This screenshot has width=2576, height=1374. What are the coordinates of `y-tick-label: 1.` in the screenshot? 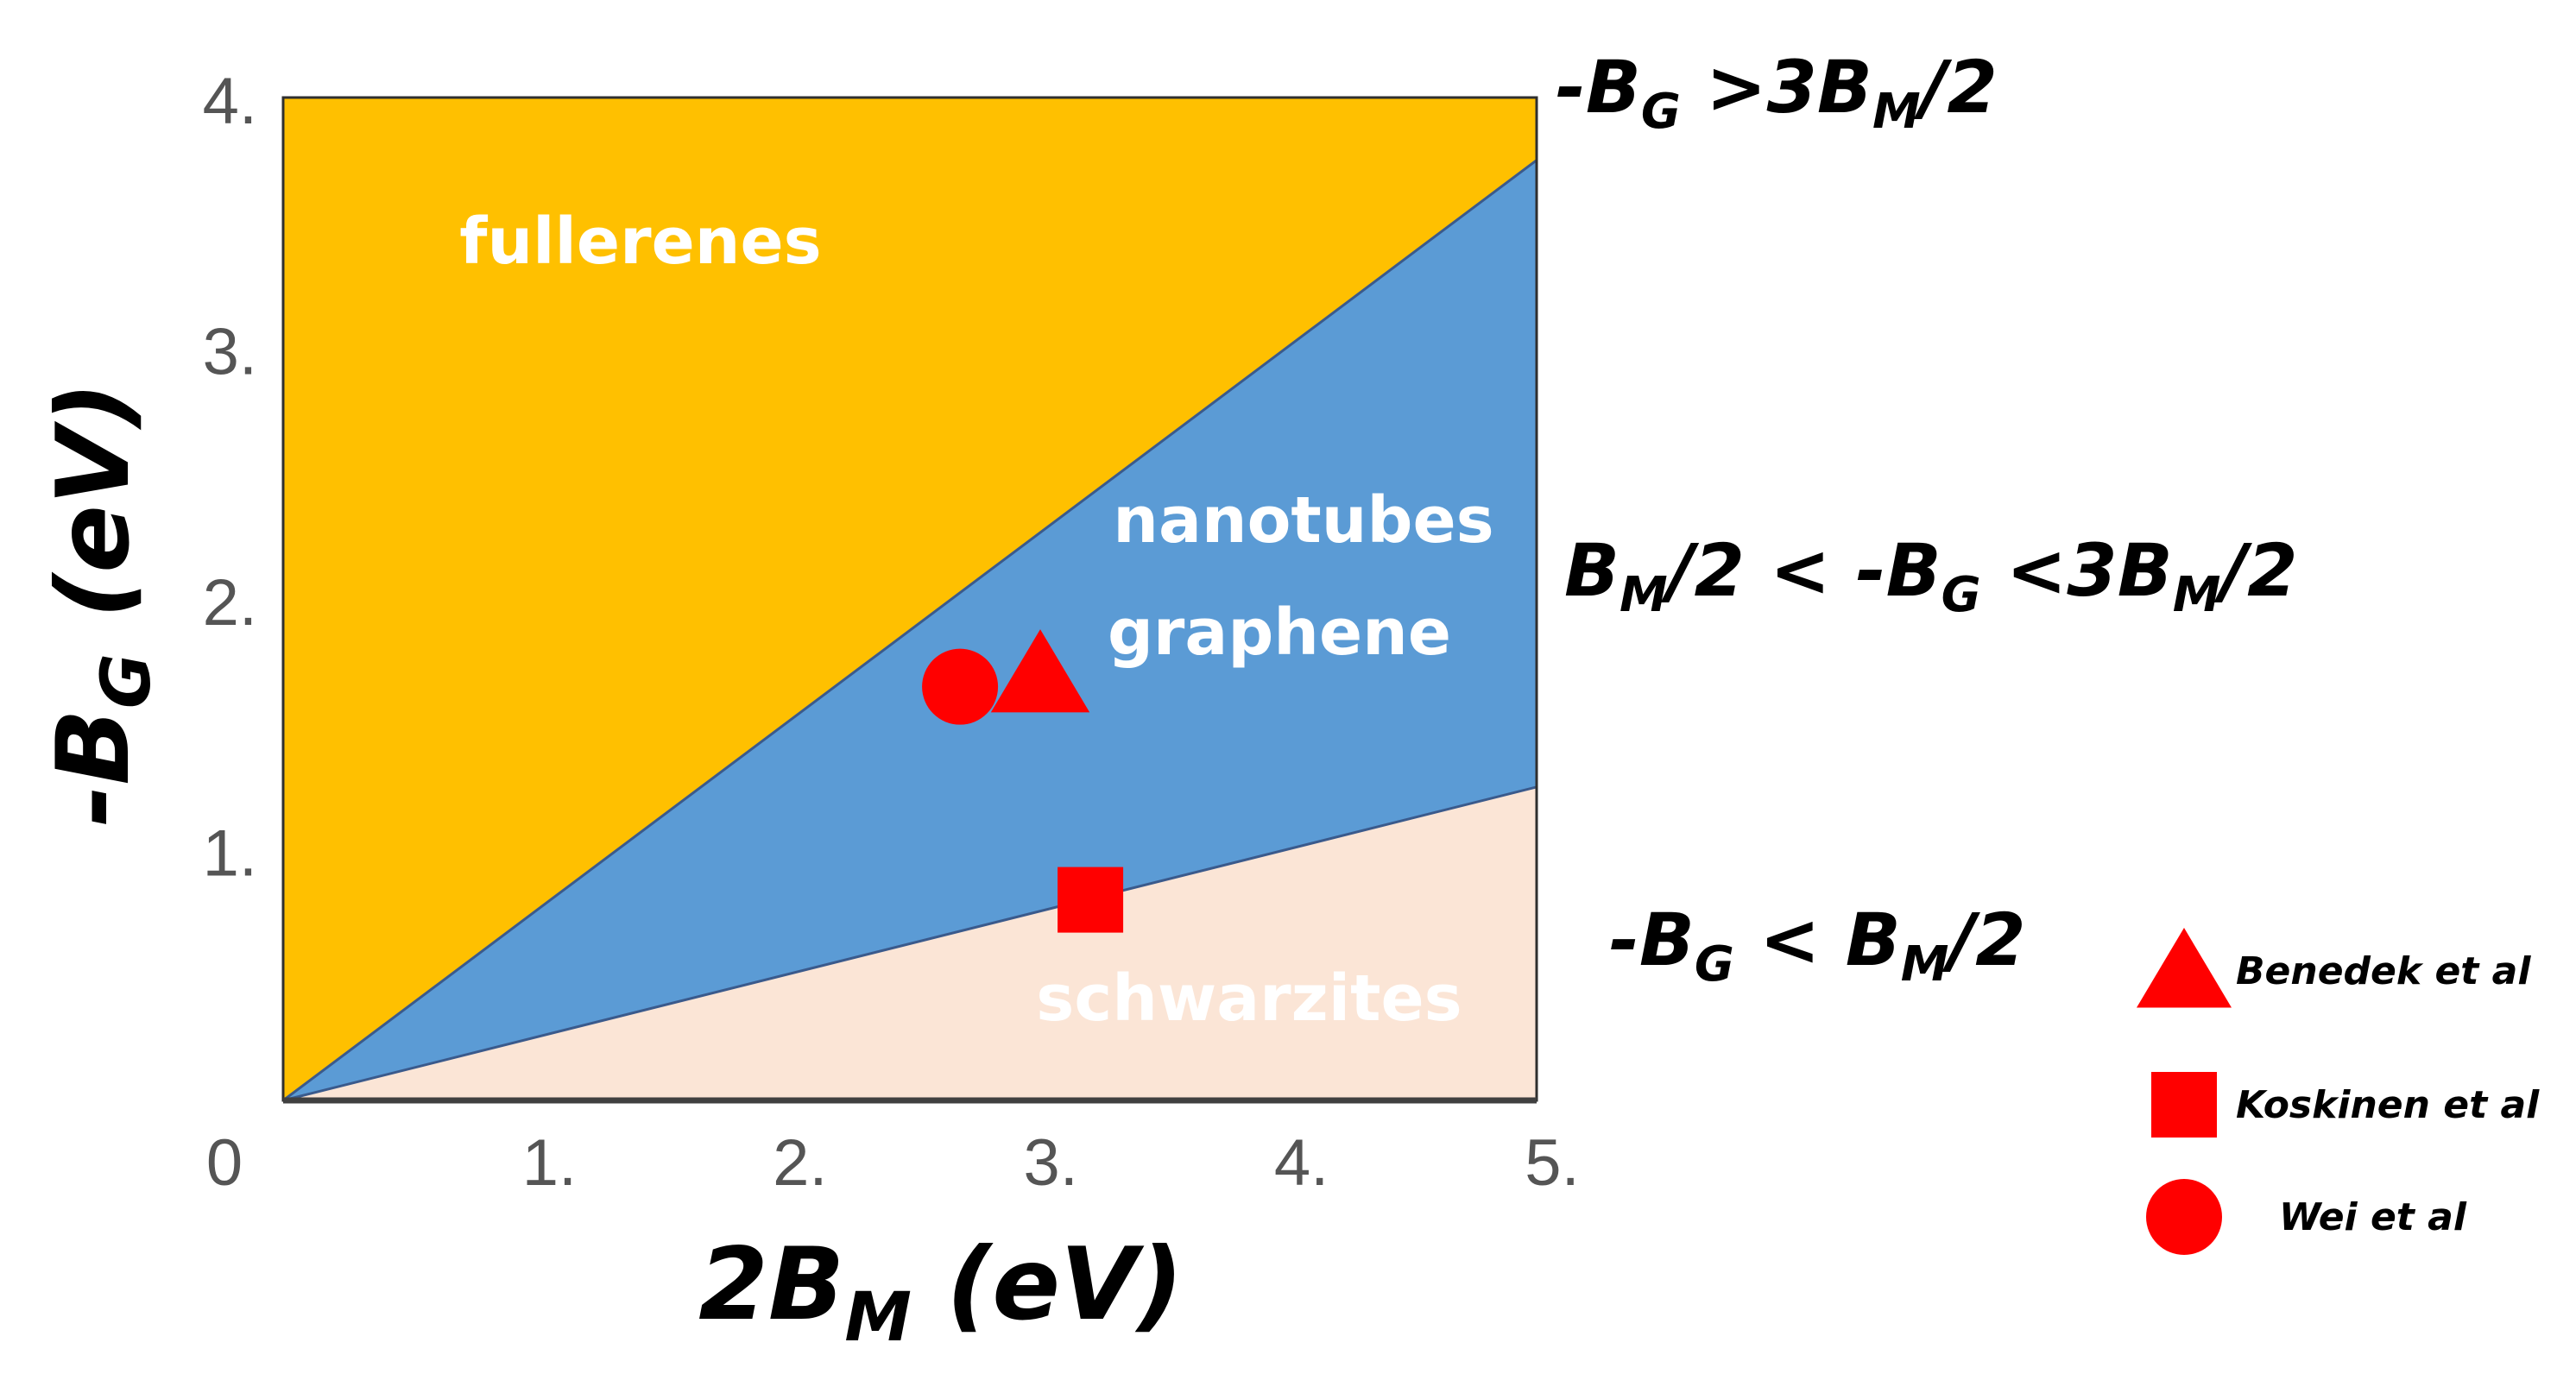 It's located at (230, 854).